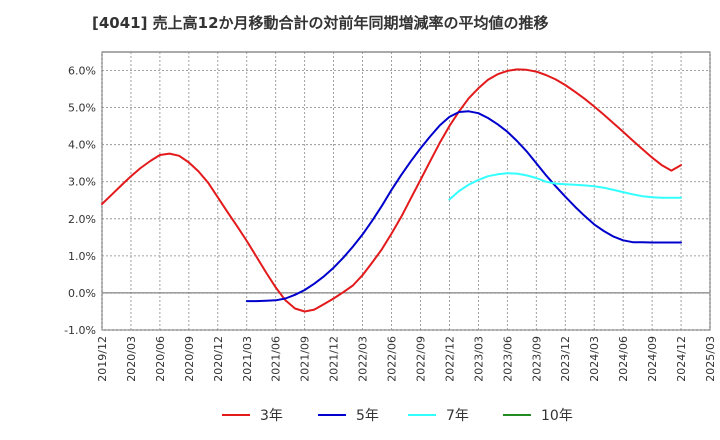 The width and height of the screenshot is (720, 440). I want to click on y-tick-label: 6.0%, so click(82, 71).